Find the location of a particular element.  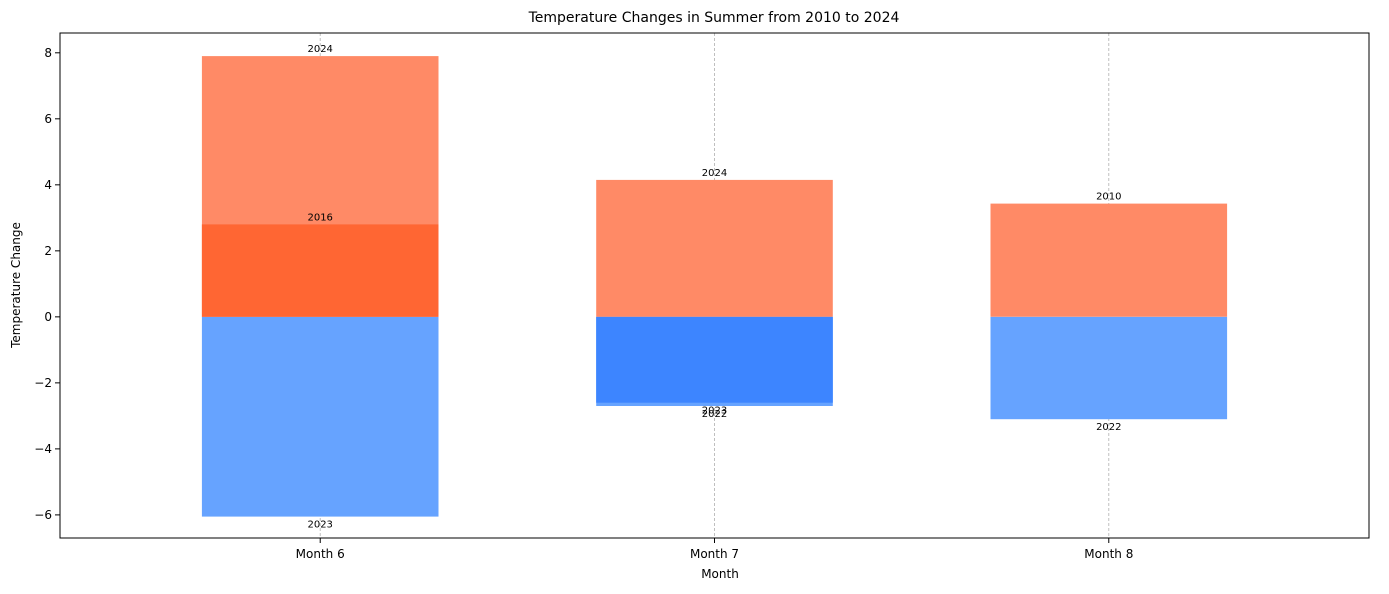

y-tick-label: 4 is located at coordinates (48, 185).